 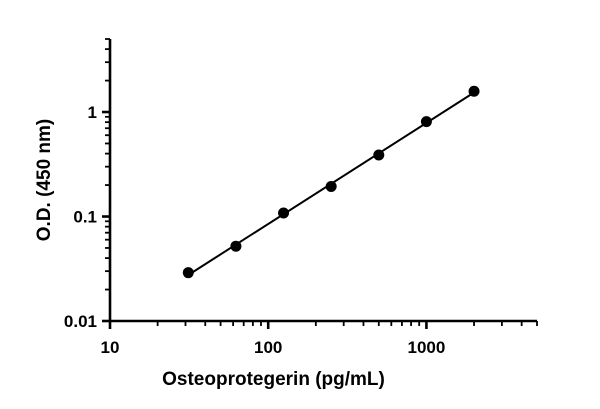 What do you see at coordinates (85, 217) in the screenshot?
I see `y-tick-label: 0.1` at bounding box center [85, 217].